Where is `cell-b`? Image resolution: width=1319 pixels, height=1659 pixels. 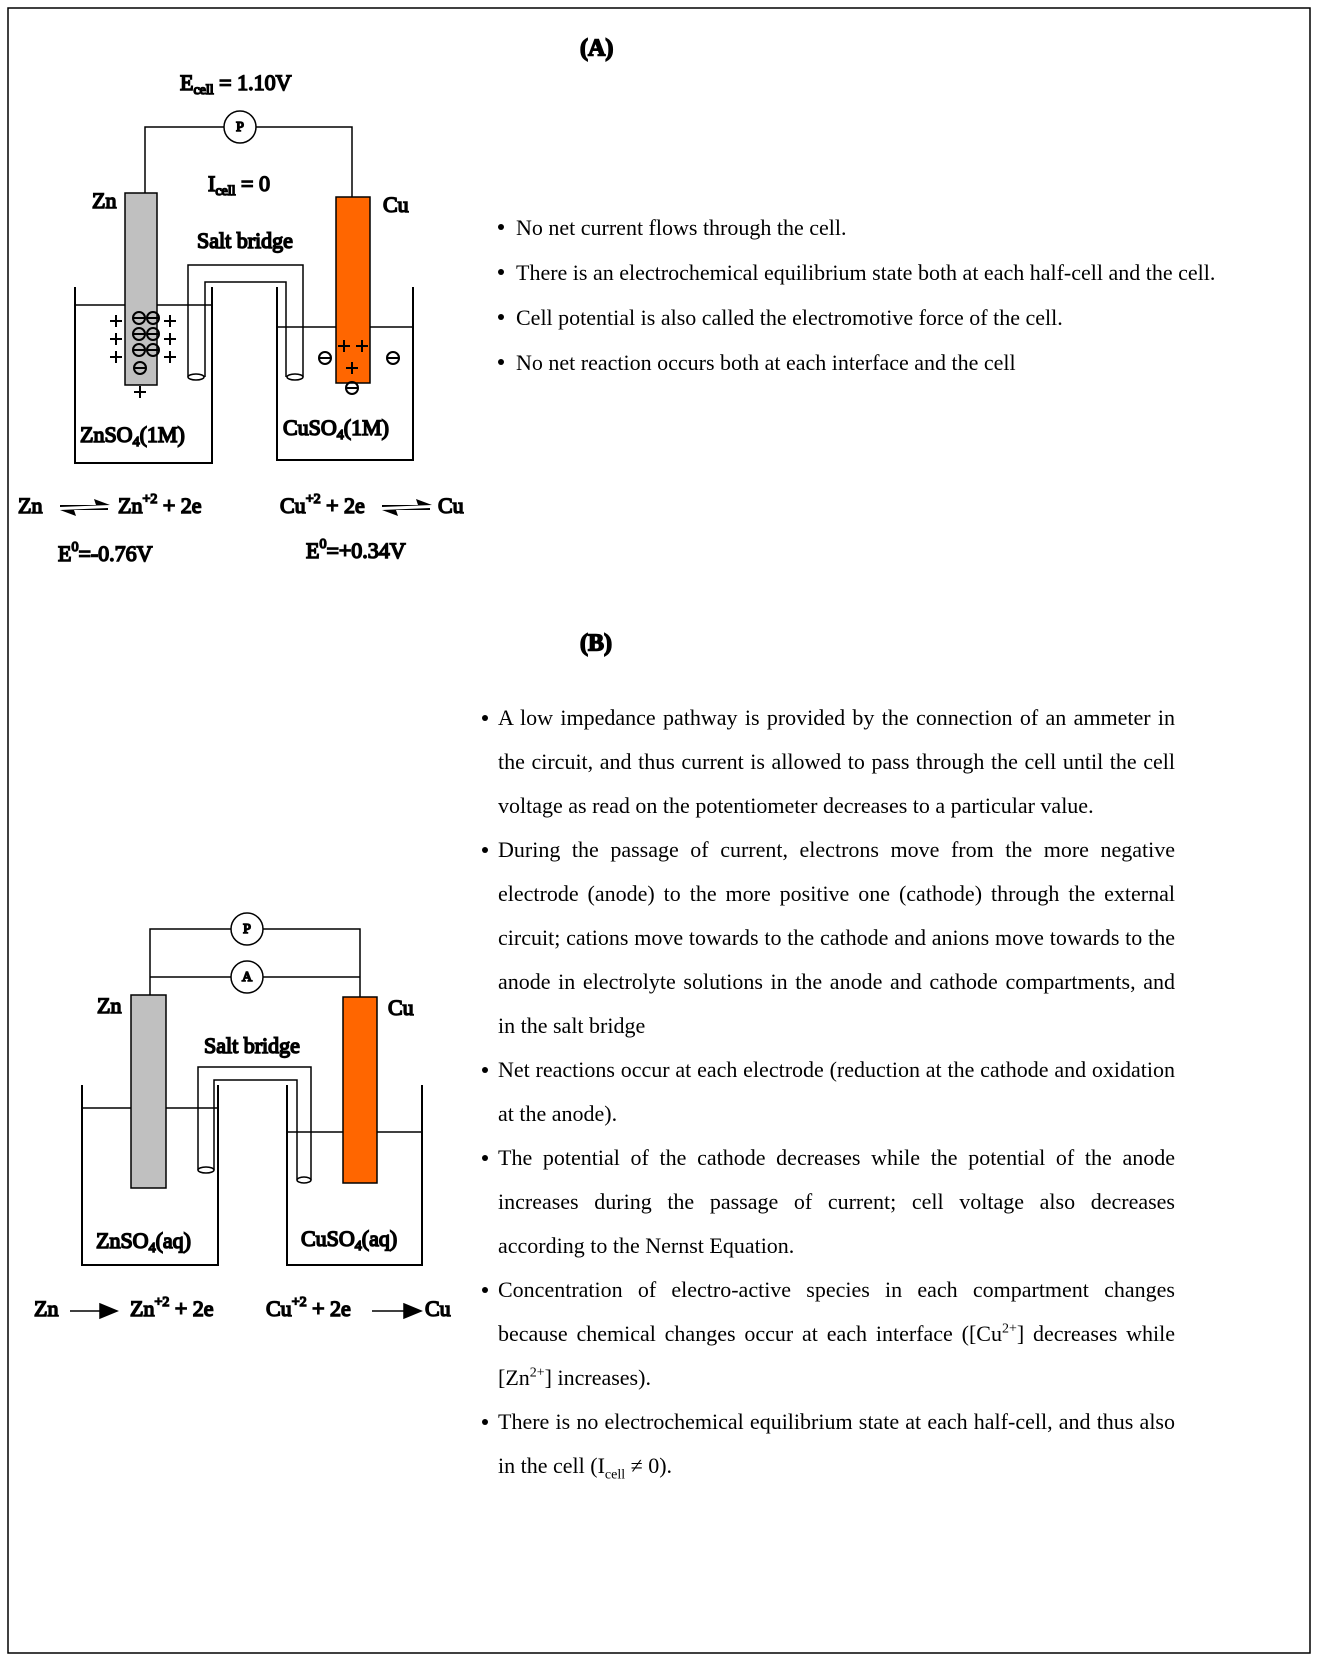 cell-b is located at coordinates (252, 1089).